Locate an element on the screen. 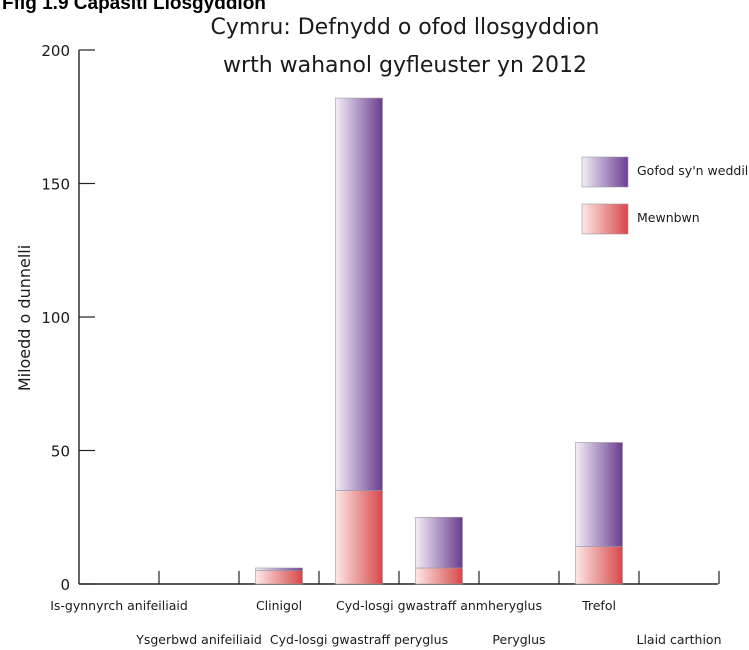 The image size is (749, 650). x-category-label: Clinigol is located at coordinates (279, 605).